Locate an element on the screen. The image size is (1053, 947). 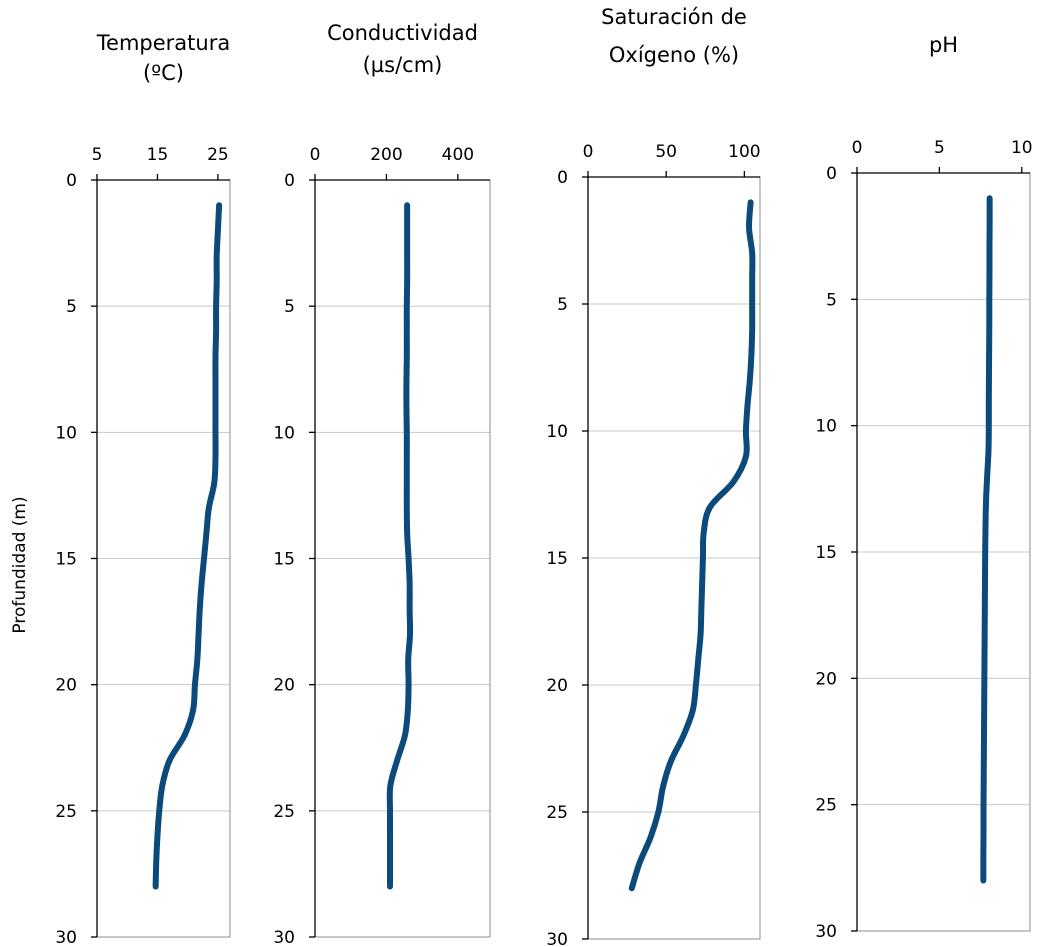
chart-title-temperatura-line-2: (ºC) is located at coordinates (163, 73).